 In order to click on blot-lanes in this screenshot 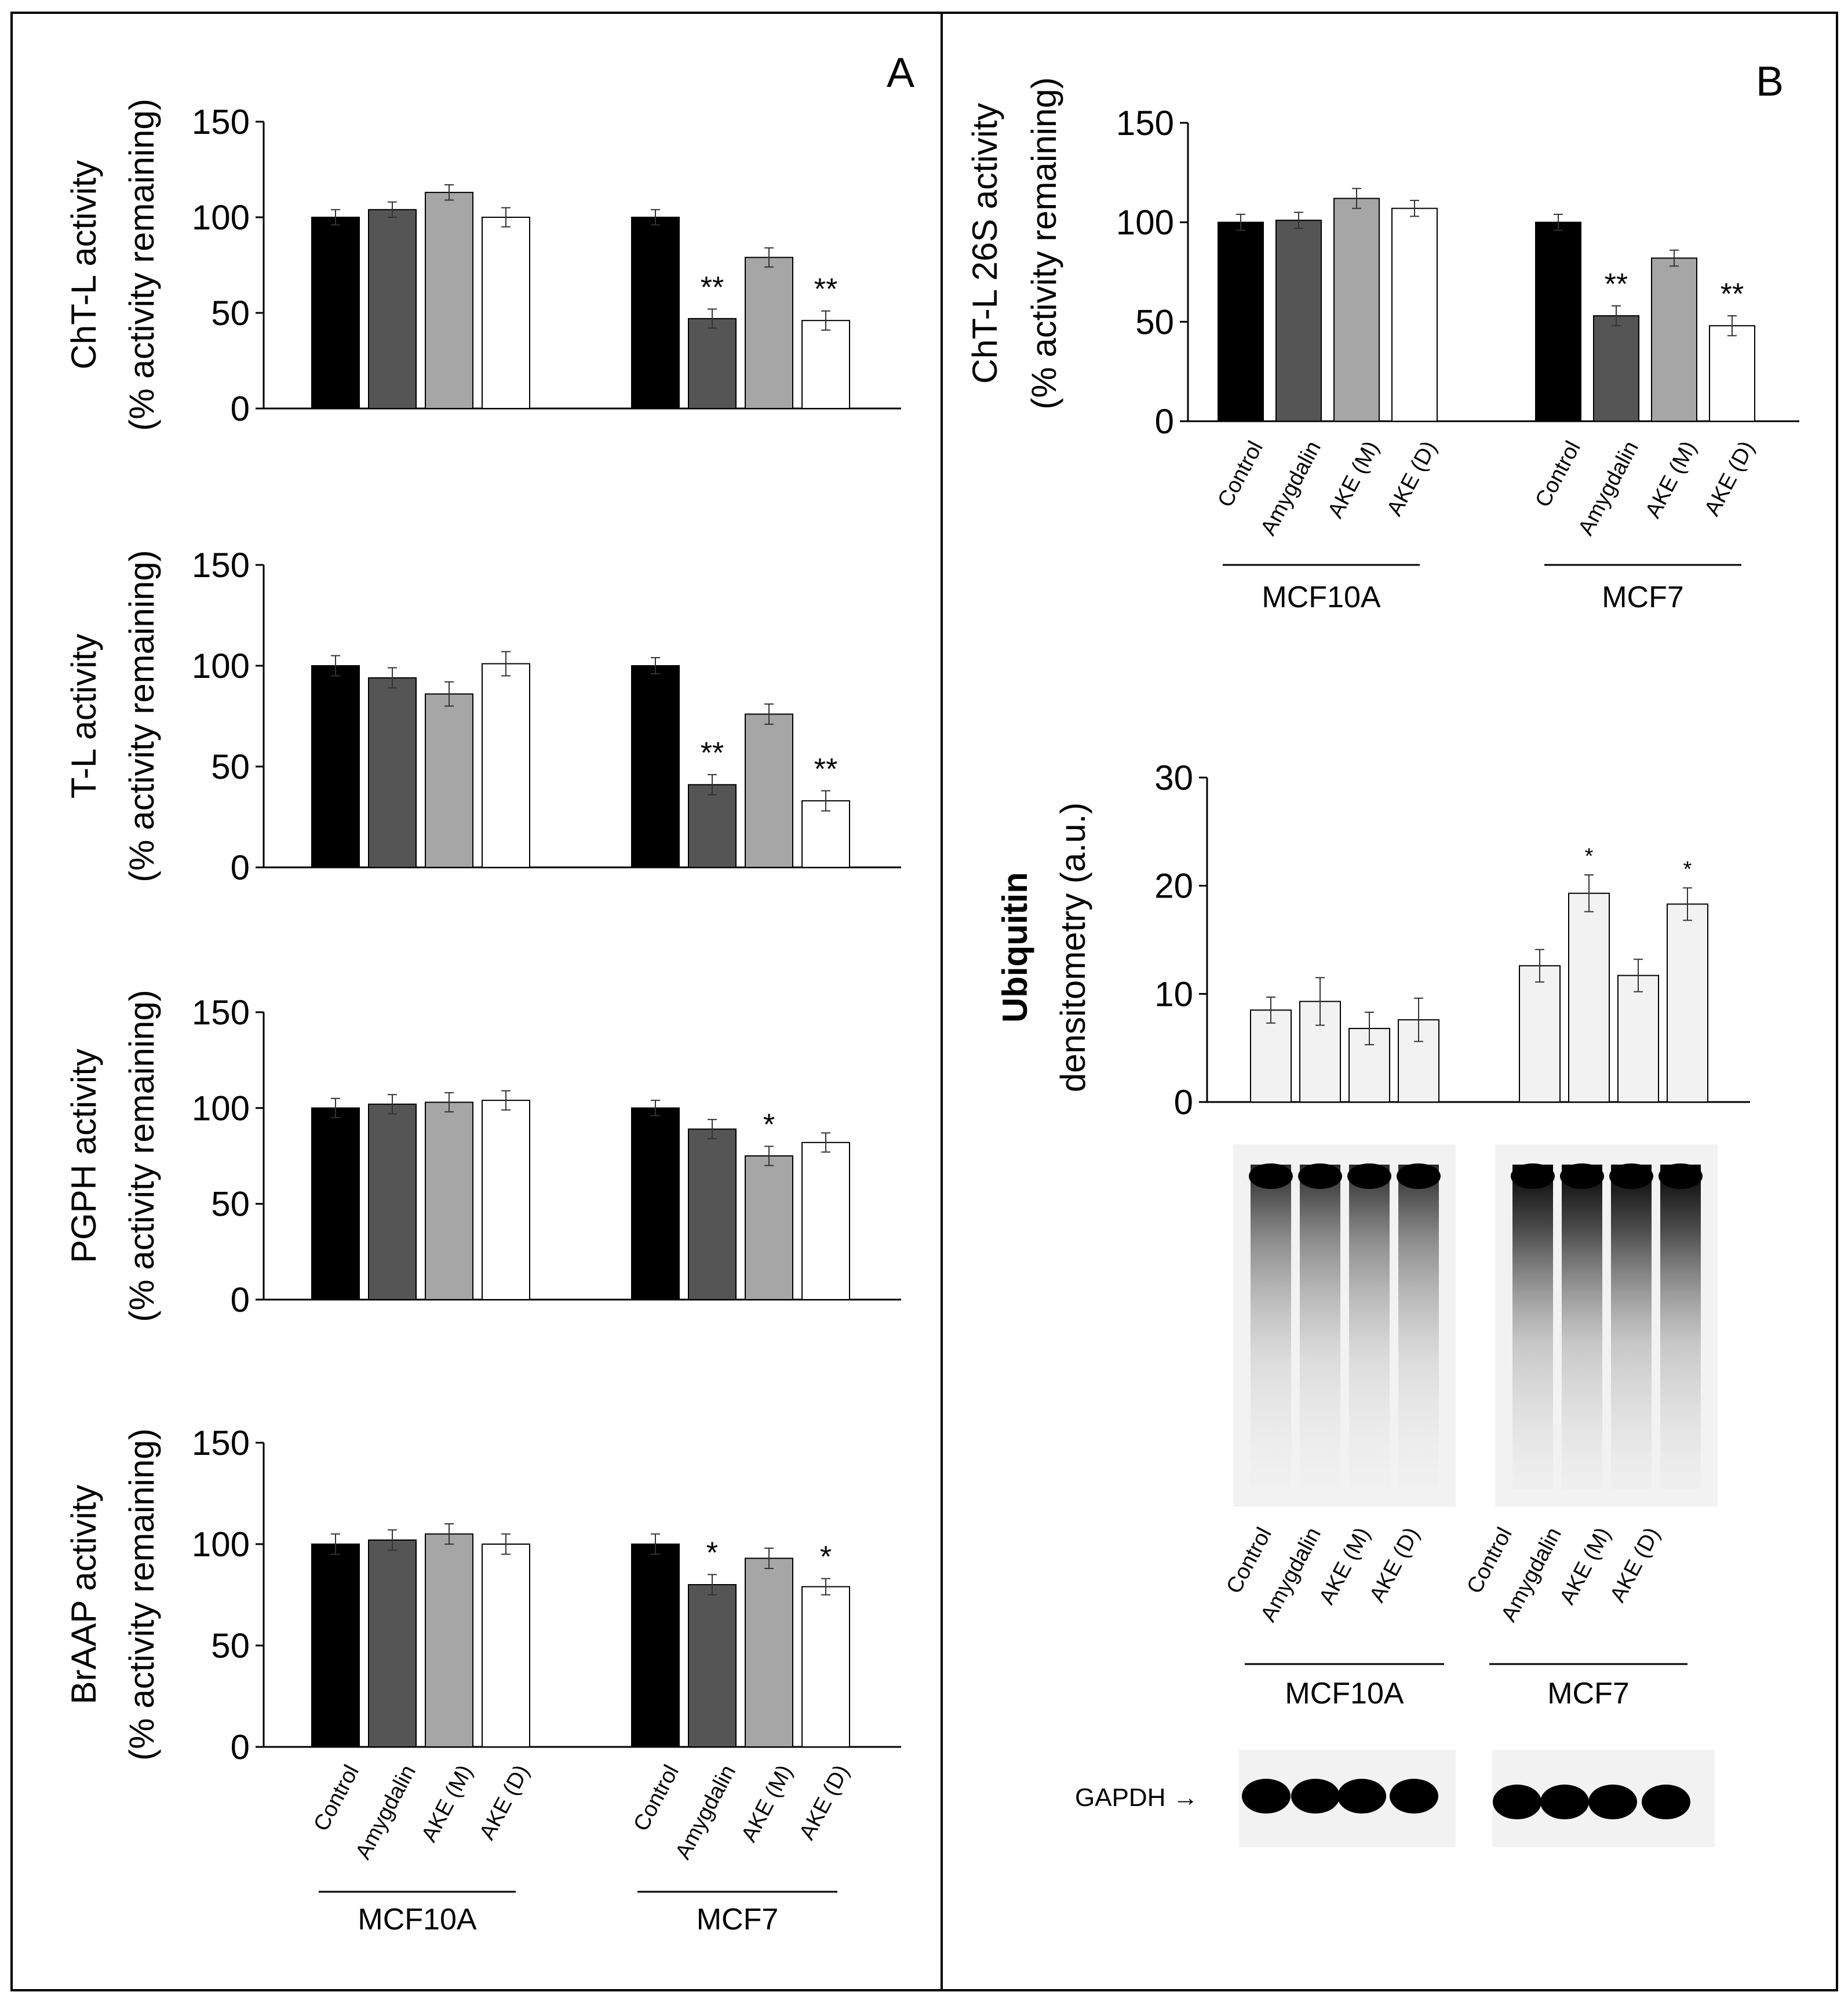, I will do `click(1476, 1326)`.